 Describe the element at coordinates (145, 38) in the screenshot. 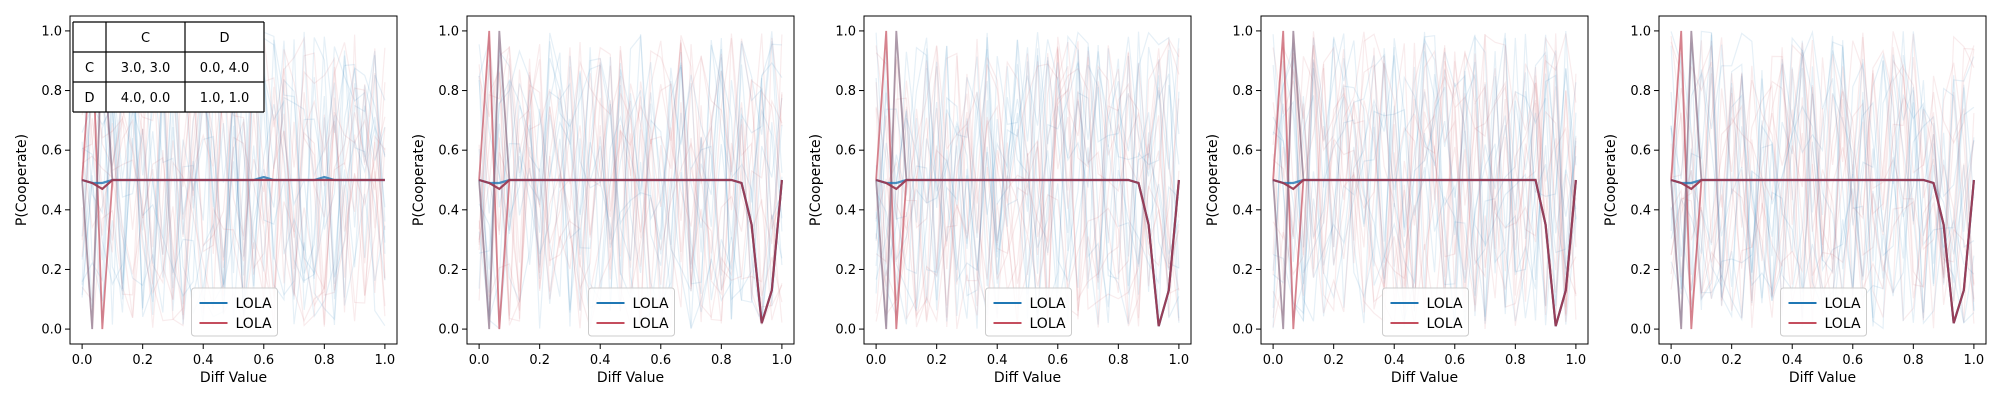

I see `table-col-header: C` at that location.